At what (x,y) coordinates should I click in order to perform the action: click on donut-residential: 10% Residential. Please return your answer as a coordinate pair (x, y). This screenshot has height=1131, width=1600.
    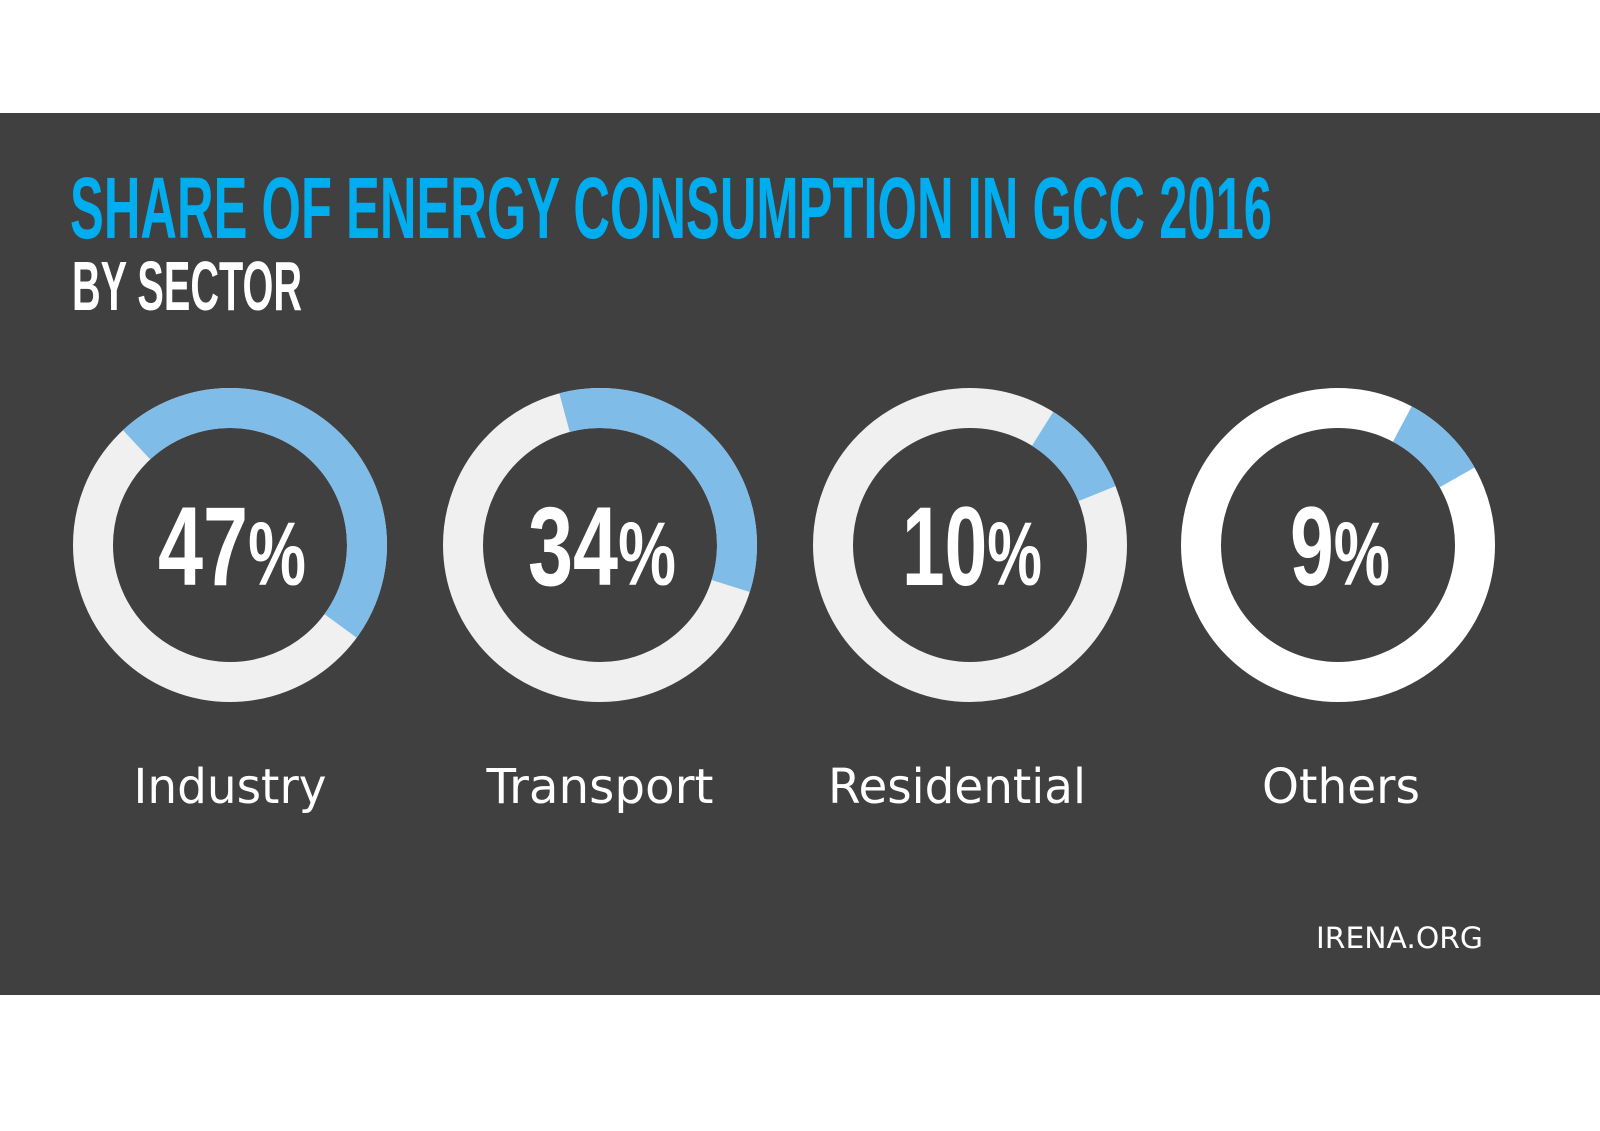
    Looking at the image, I should click on (970, 601).